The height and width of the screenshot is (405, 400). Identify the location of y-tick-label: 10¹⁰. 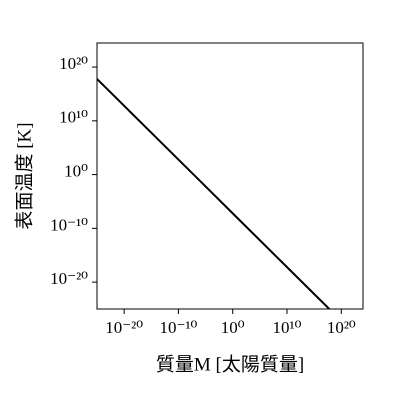
(73, 117).